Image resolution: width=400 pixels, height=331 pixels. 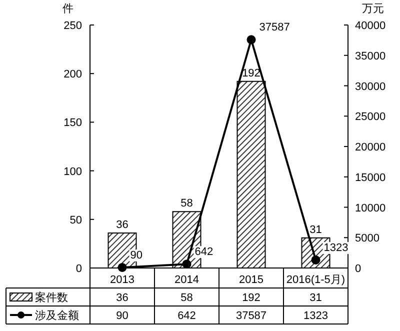 I want to click on y-tick-label: 0, so click(x=79, y=269).